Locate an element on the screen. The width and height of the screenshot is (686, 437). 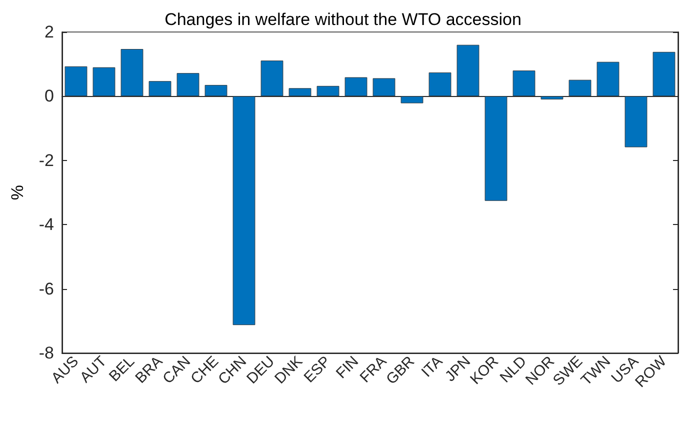
y-axis-title: % is located at coordinates (17, 192).